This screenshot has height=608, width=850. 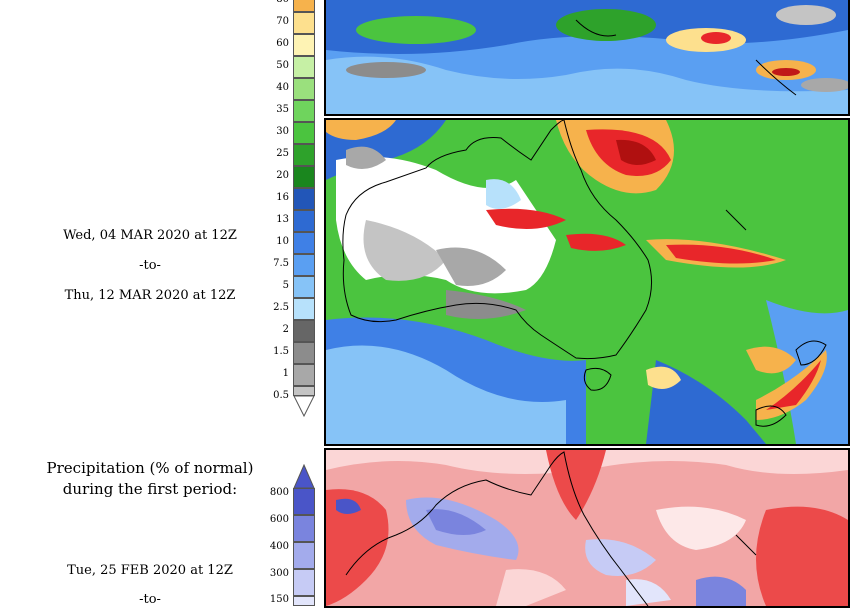 What do you see at coordinates (150, 265) in the screenshot?
I see `top-period-separator: -to-` at bounding box center [150, 265].